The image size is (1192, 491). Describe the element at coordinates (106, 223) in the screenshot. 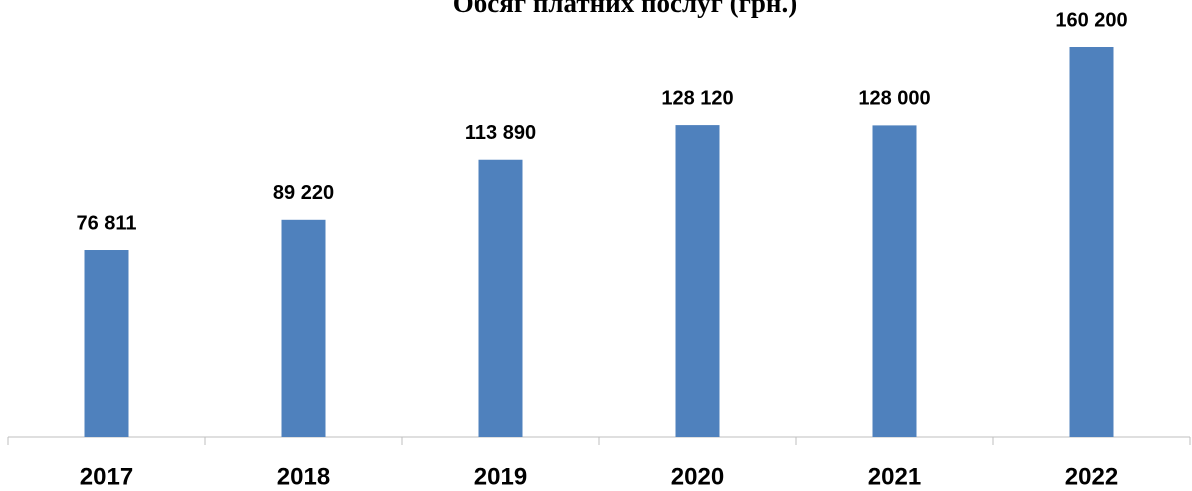

I see `data-label: 76 811` at that location.